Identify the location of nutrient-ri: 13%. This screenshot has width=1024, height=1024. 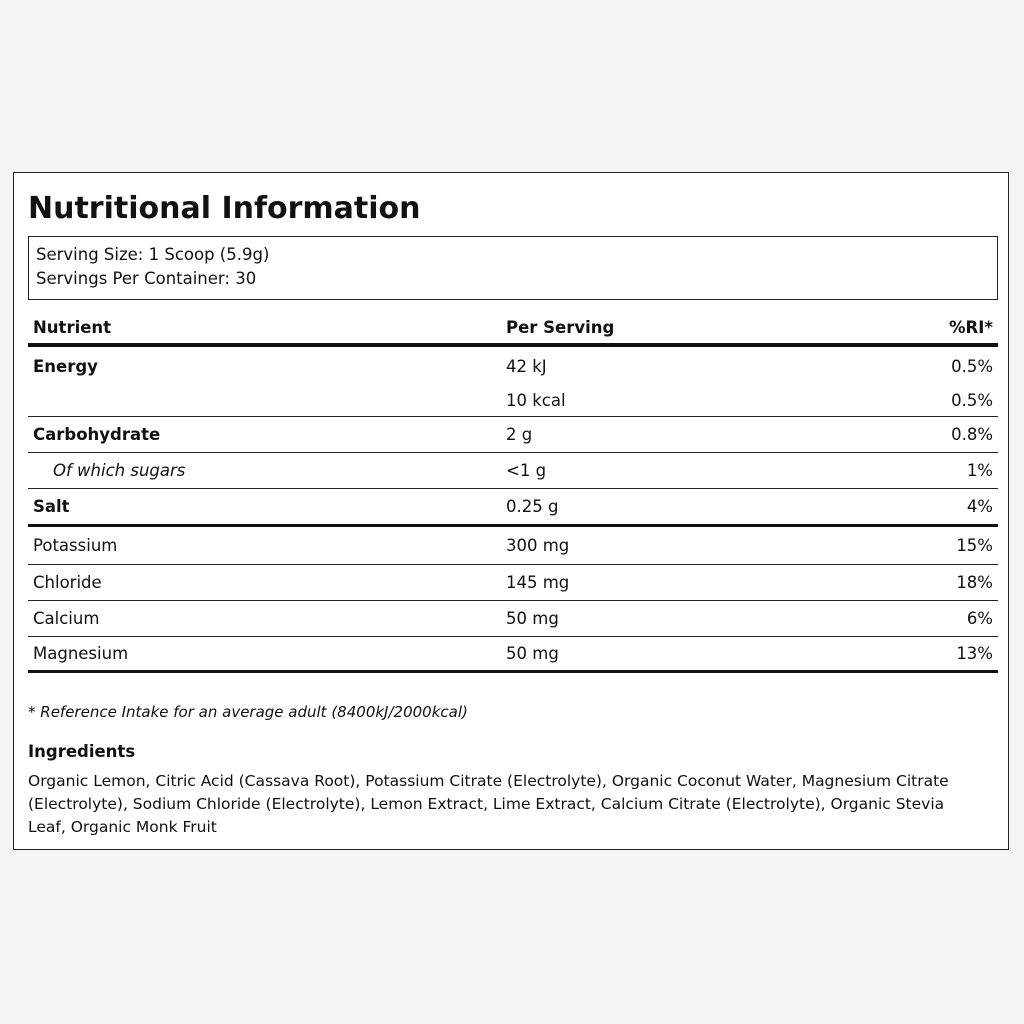
(974, 653).